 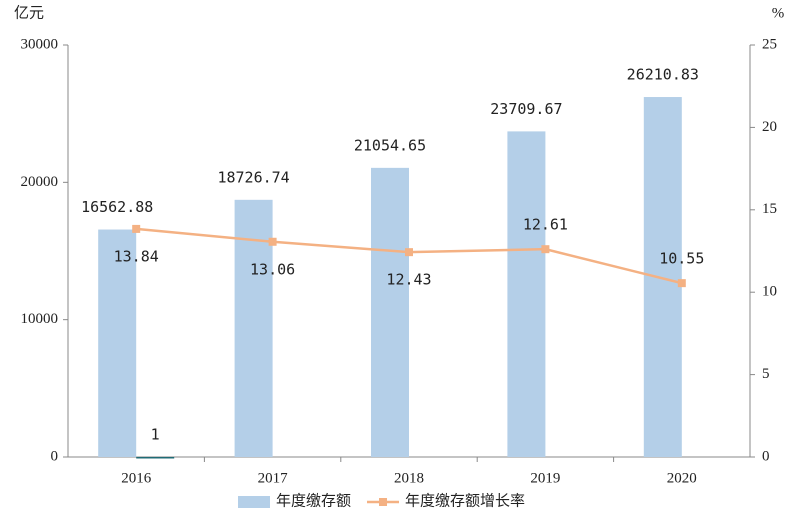 I want to click on y-tick-label: 30000, so click(x=40, y=44).